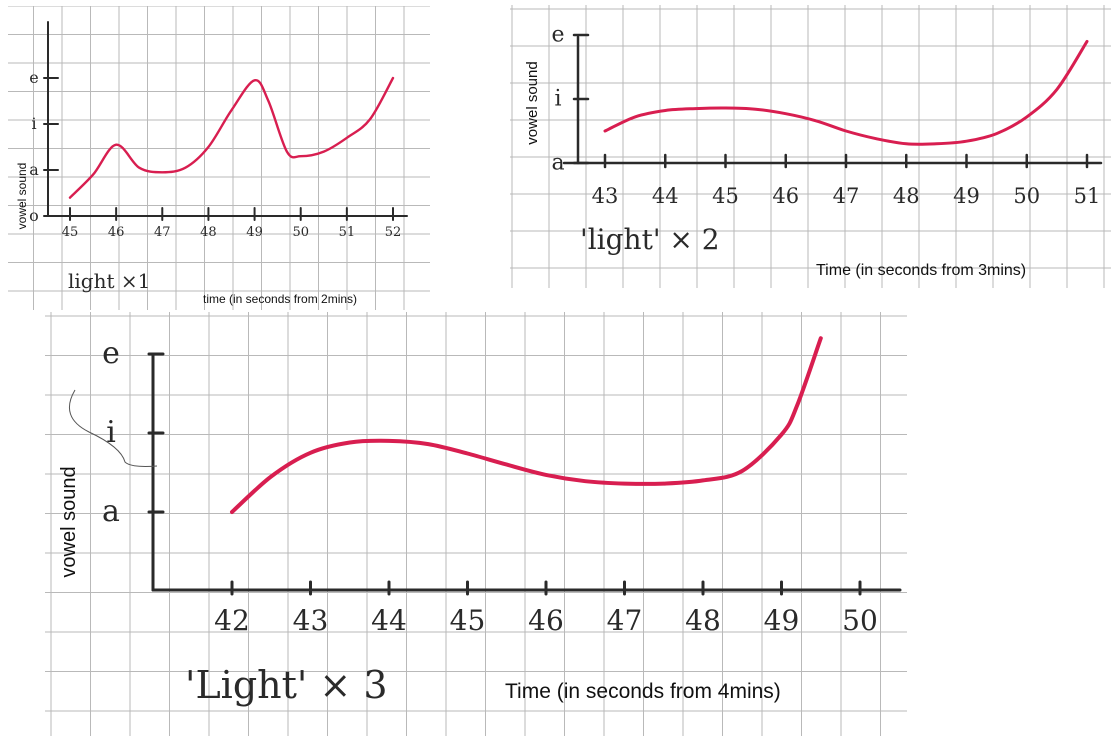  What do you see at coordinates (109, 281) in the screenshot?
I see `chart-title: light ×1` at bounding box center [109, 281].